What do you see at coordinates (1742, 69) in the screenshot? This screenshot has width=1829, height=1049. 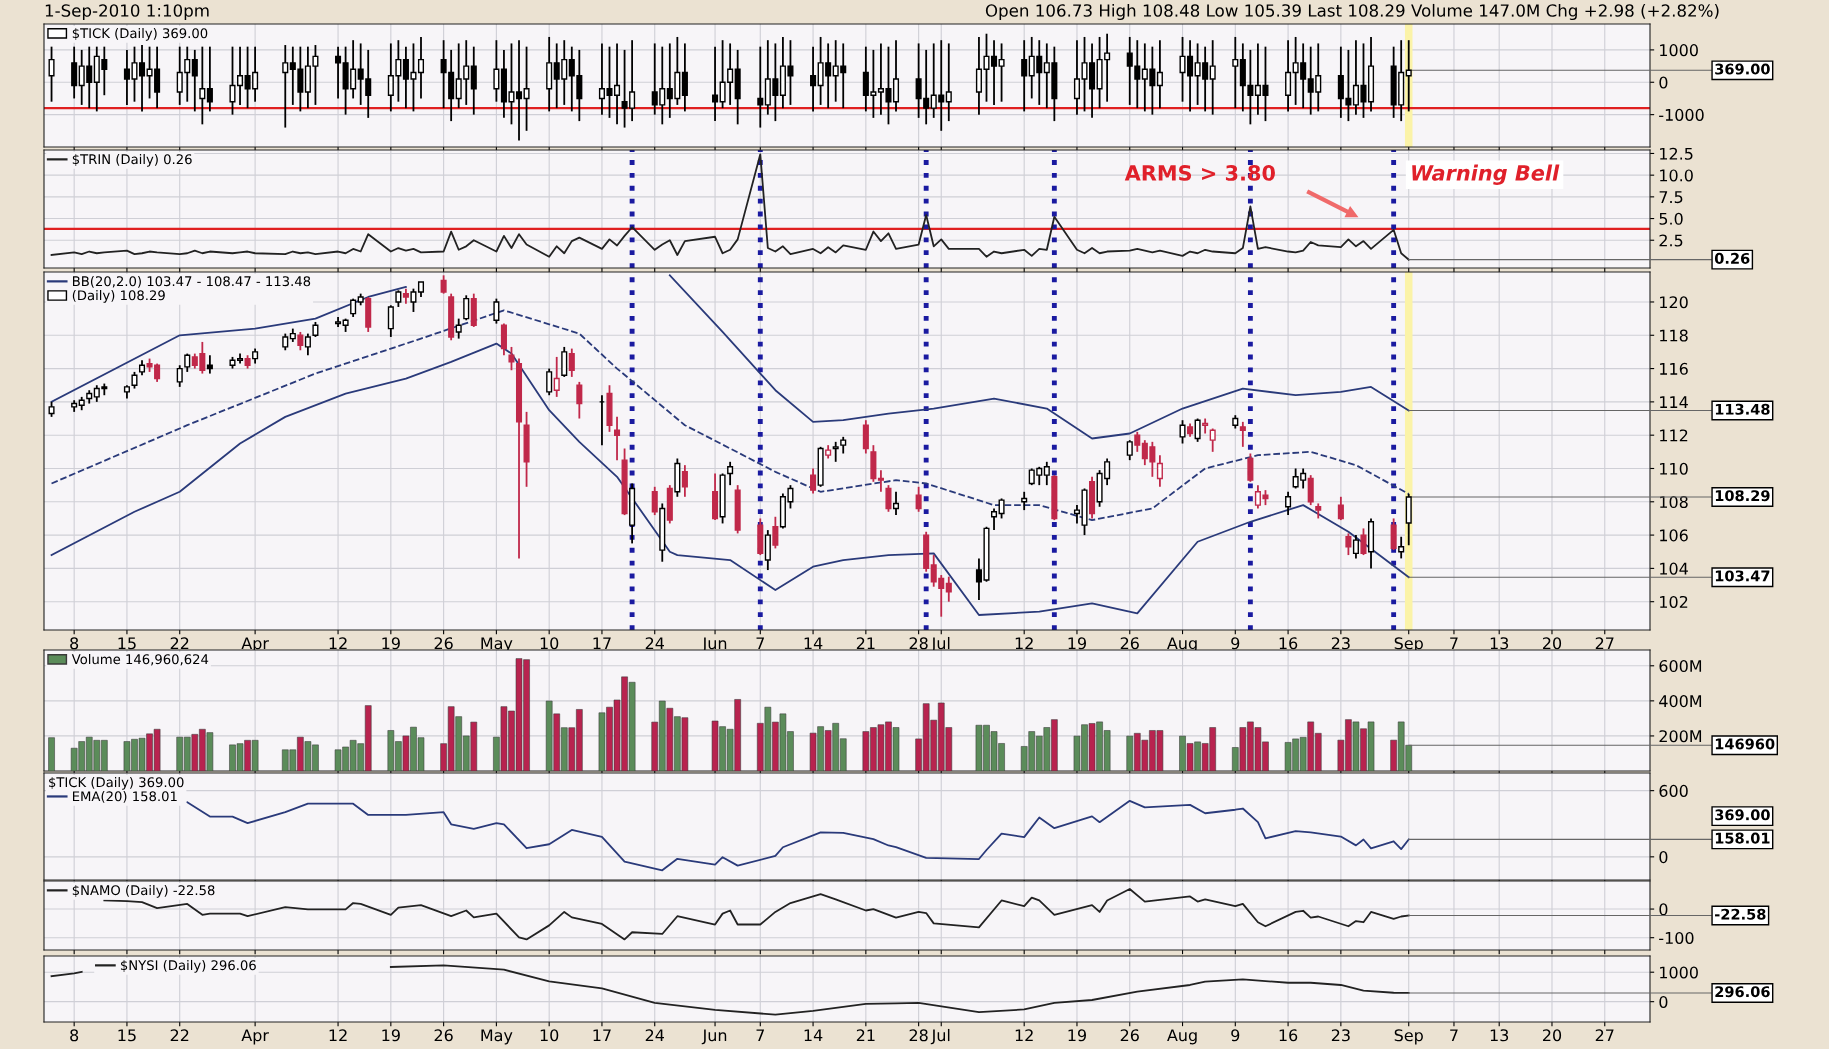 I see `annotation: 369.00` at bounding box center [1742, 69].